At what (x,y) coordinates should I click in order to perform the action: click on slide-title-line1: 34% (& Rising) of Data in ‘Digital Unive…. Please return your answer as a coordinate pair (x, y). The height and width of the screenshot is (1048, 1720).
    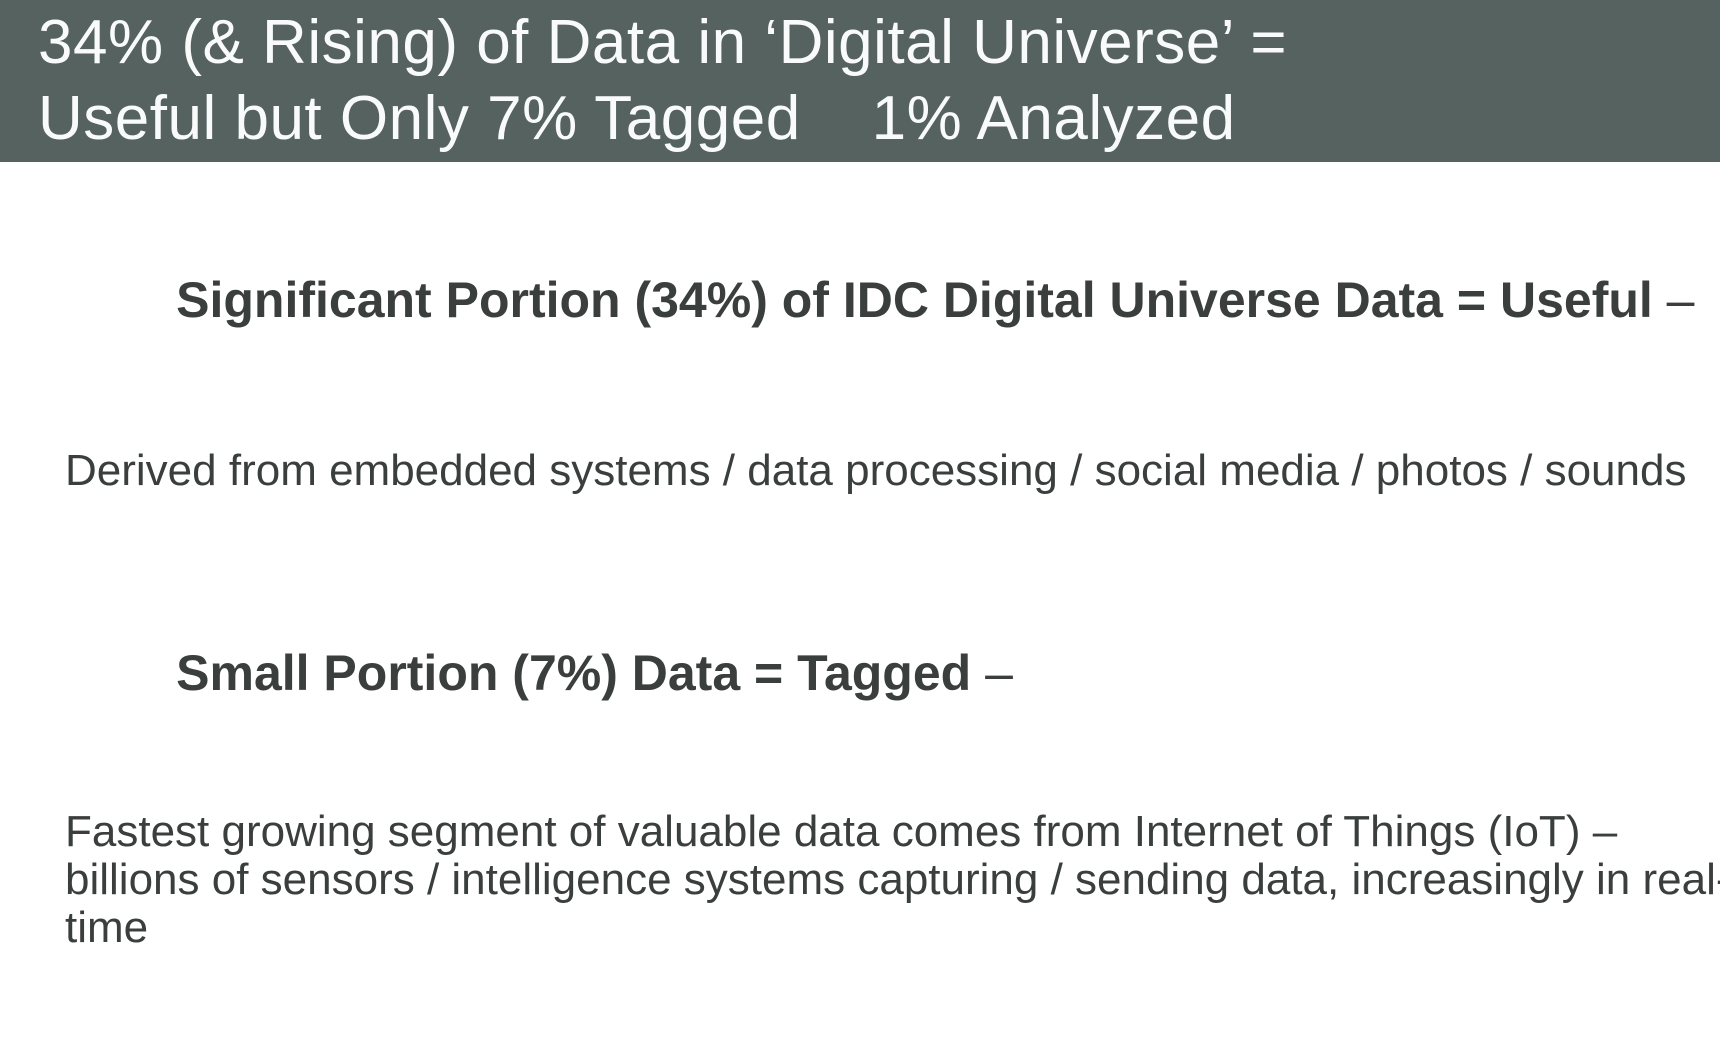
    Looking at the image, I should click on (663, 42).